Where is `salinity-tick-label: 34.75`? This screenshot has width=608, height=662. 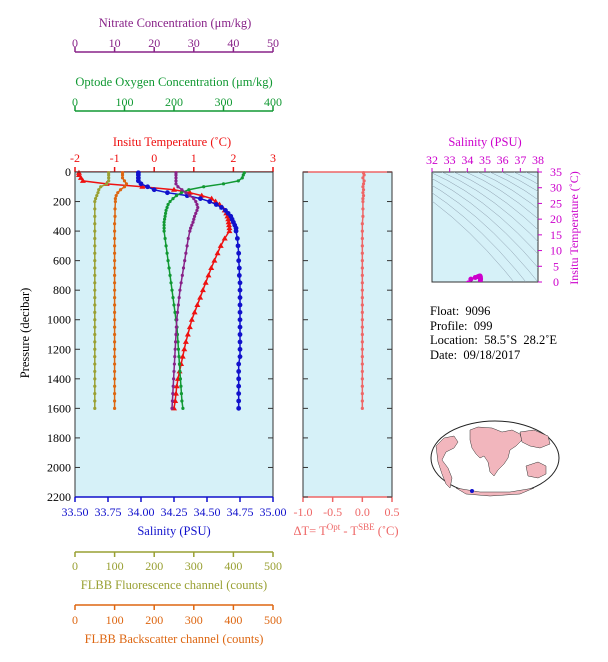 salinity-tick-label: 34.75 is located at coordinates (240, 512).